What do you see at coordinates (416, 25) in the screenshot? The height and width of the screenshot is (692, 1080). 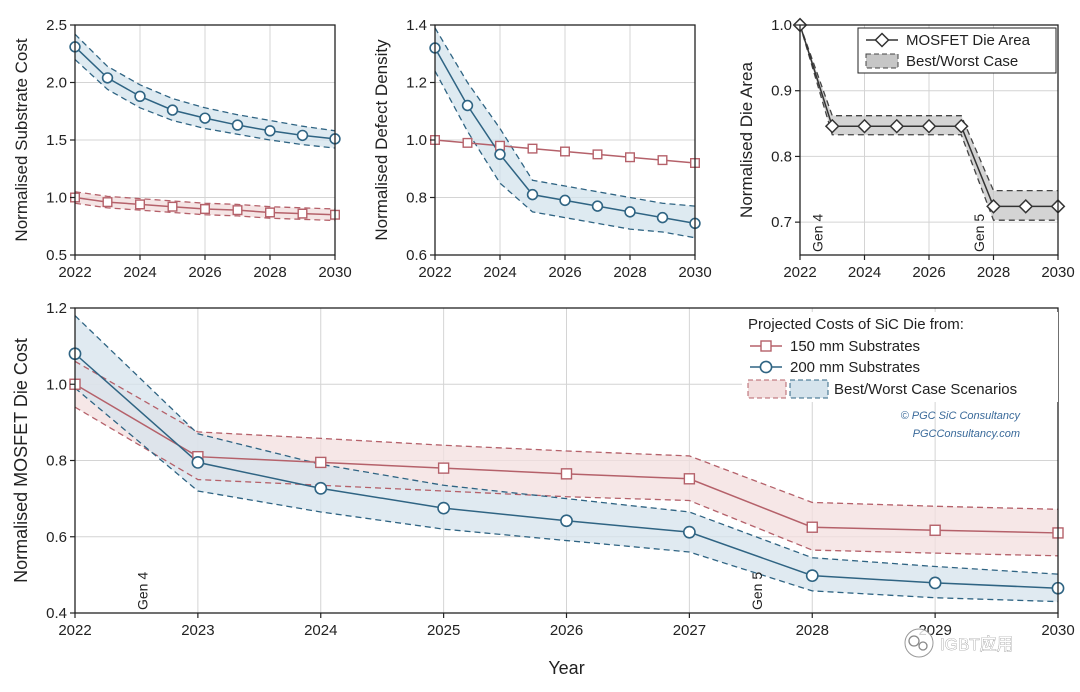 I see `y-tick-label: 1.4` at bounding box center [416, 25].